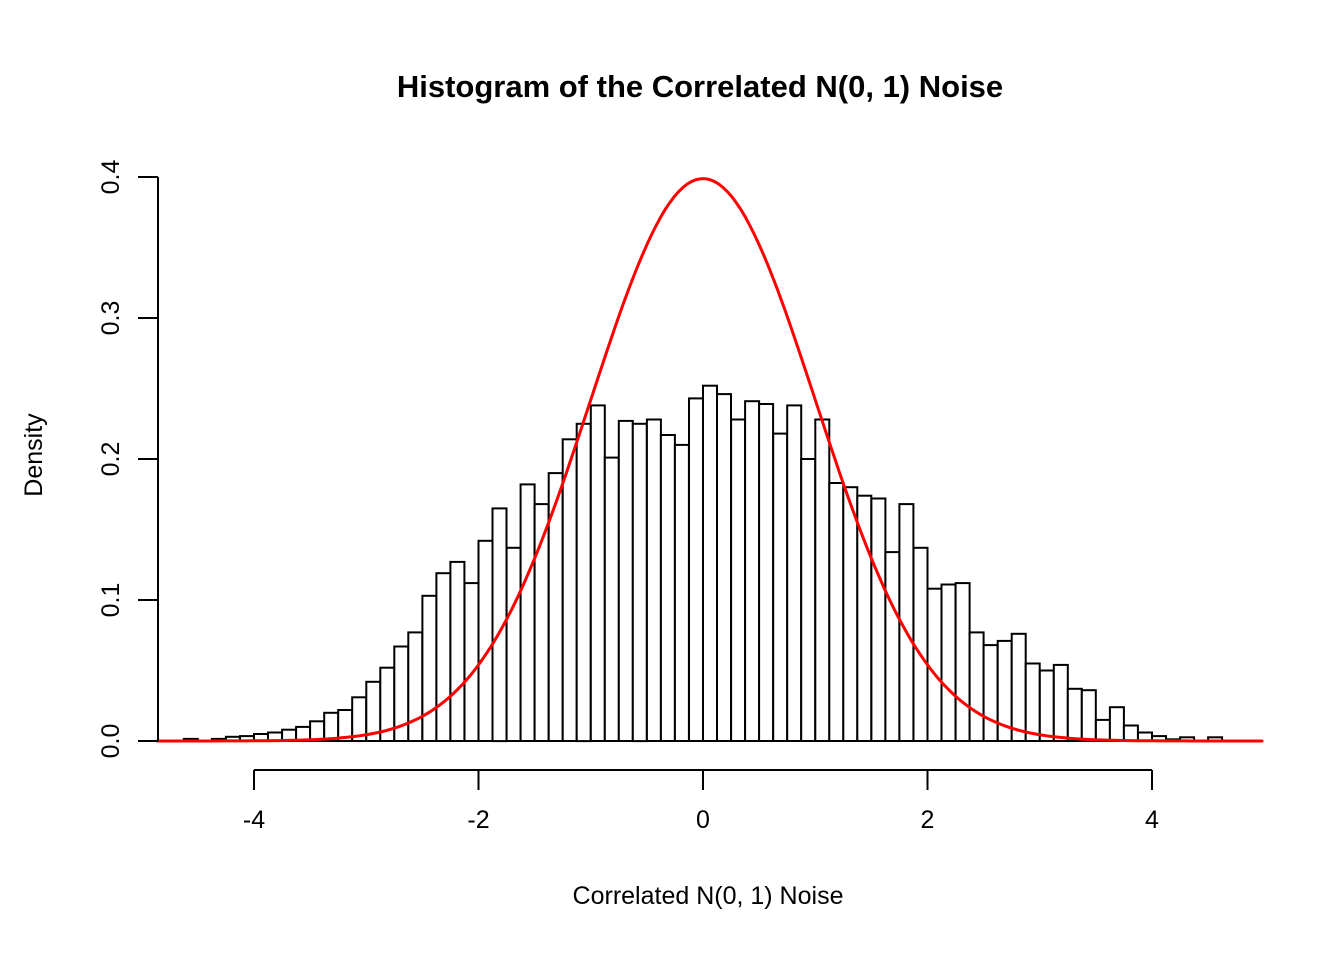 The height and width of the screenshot is (960, 1344). Describe the element at coordinates (128, 459) in the screenshot. I see `y-axis: 0.0 0.1 0.2 0.3 0.4` at that location.